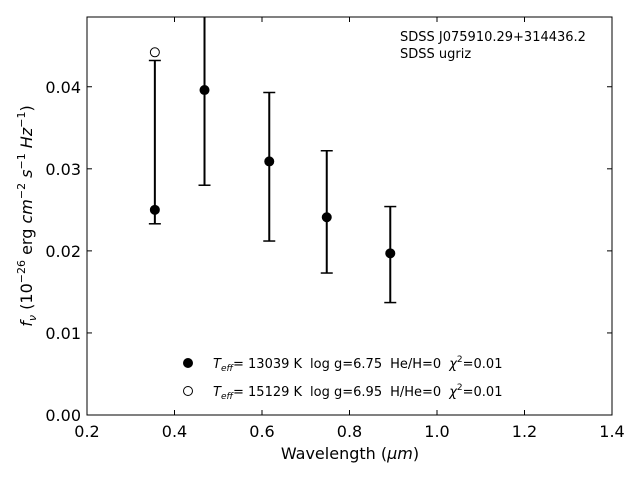 This screenshot has height=480, width=640. Describe the element at coordinates (349, 431) in the screenshot. I see `x-tick-label: 0.8` at that location.